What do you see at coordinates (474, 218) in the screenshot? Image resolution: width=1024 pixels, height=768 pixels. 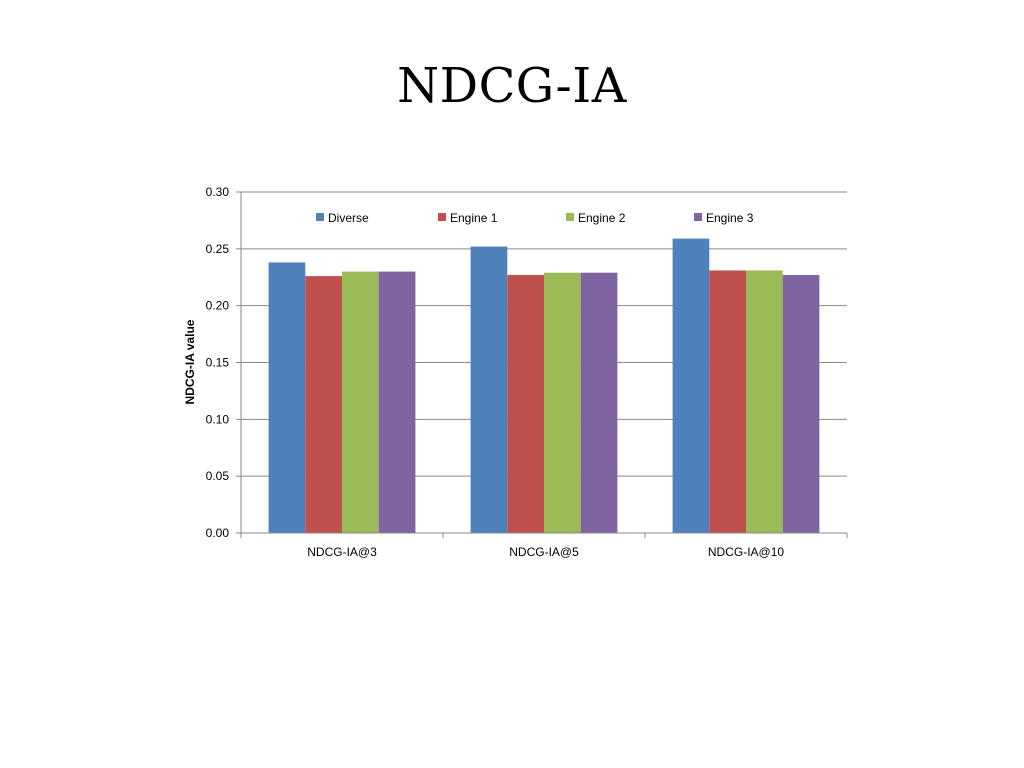 I see `legend-label-engine-1: Engine 1` at bounding box center [474, 218].